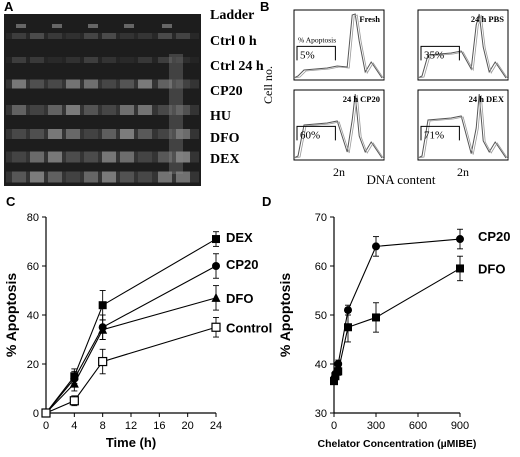 This screenshot has width=520, height=457. What do you see at coordinates (418, 426) in the screenshot?
I see `x-tick-label: 600` at bounding box center [418, 426].